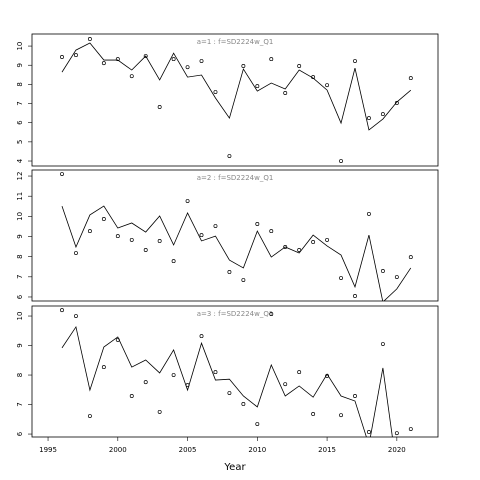  Describe the element at coordinates (118, 450) in the screenshot. I see `x-tick-label: 2000` at that location.